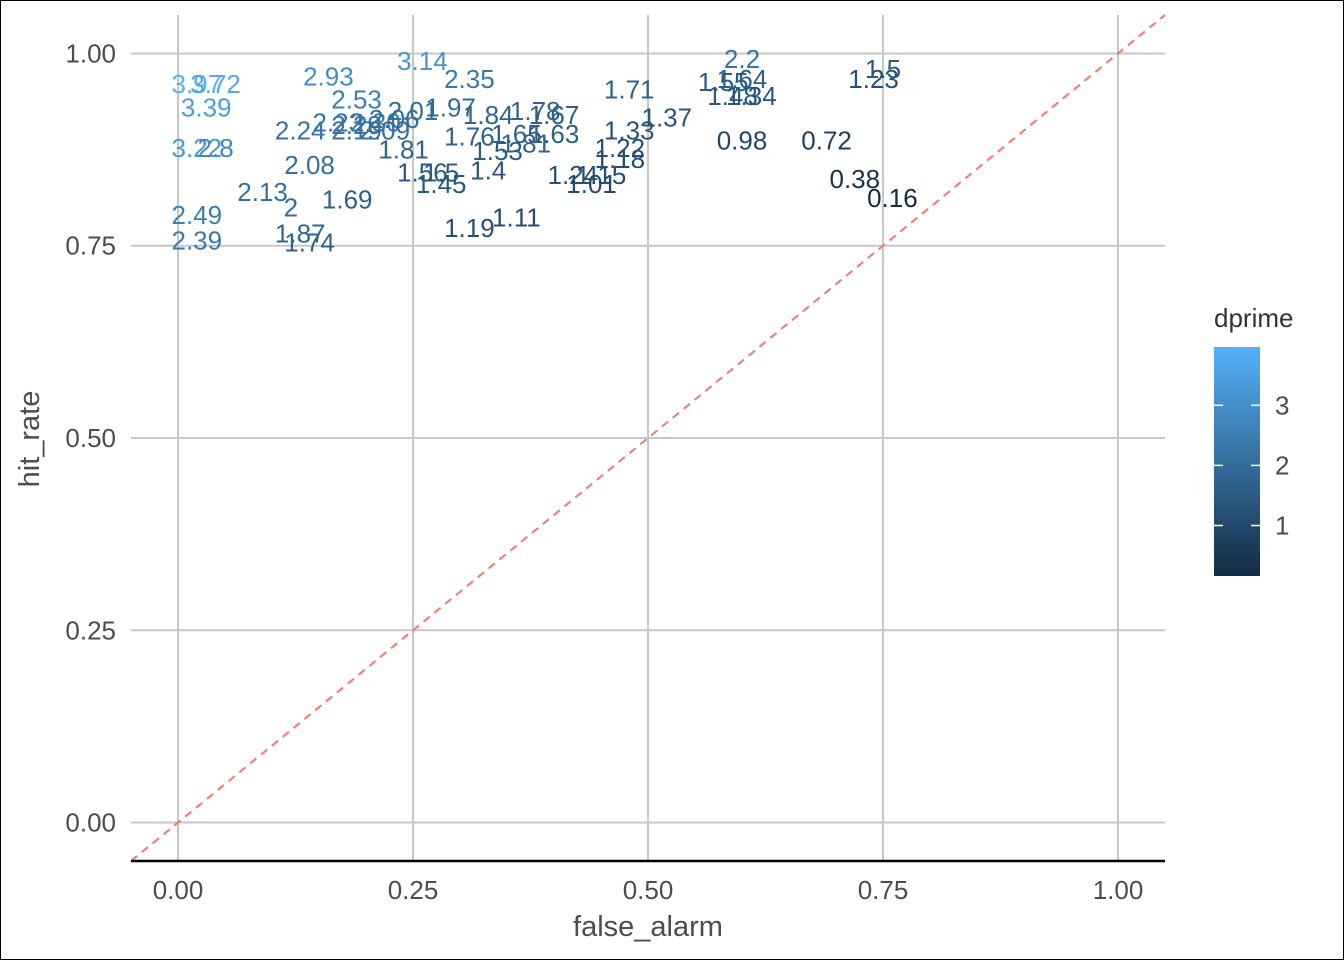 This screenshot has height=960, width=1344. Describe the element at coordinates (215, 84) in the screenshot. I see `point-label: 3.72` at that location.